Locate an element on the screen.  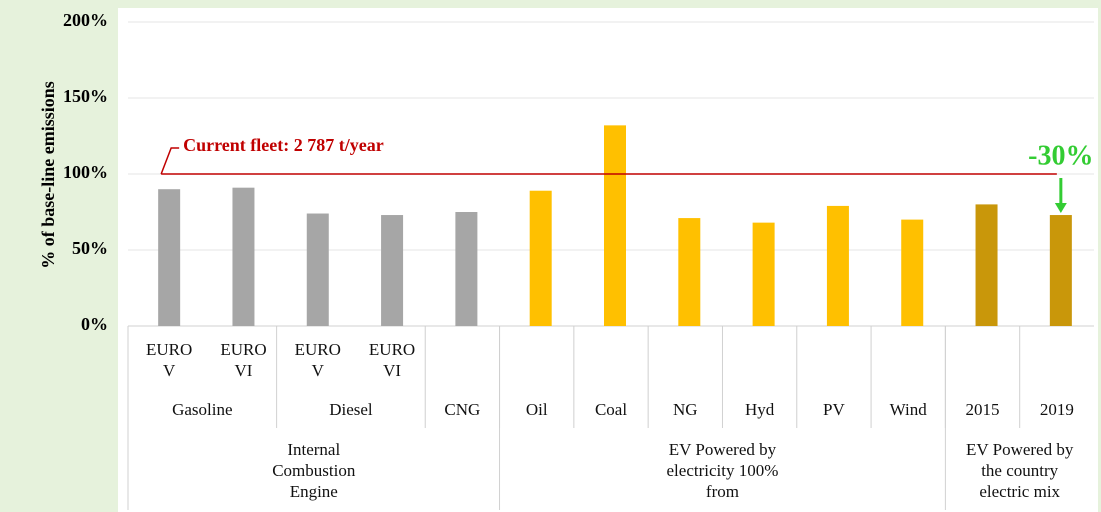
annotation-arrowhead is located at coordinates (1060, 208).